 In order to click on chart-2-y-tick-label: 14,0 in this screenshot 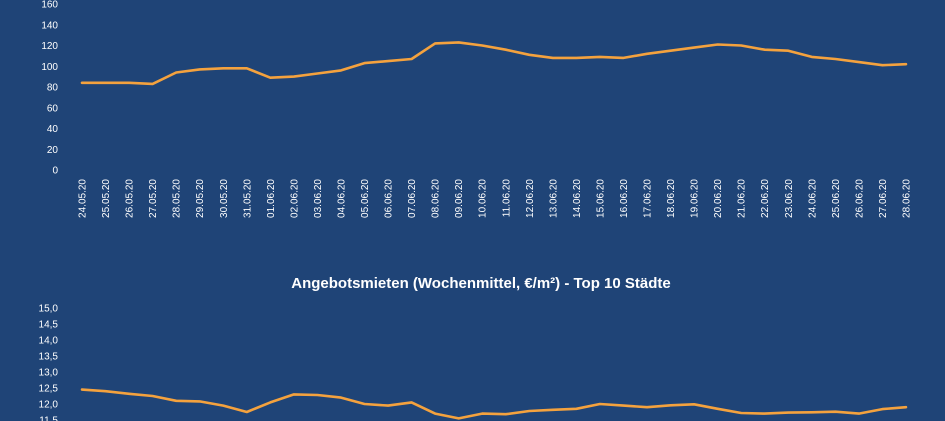, I will do `click(49, 341)`.